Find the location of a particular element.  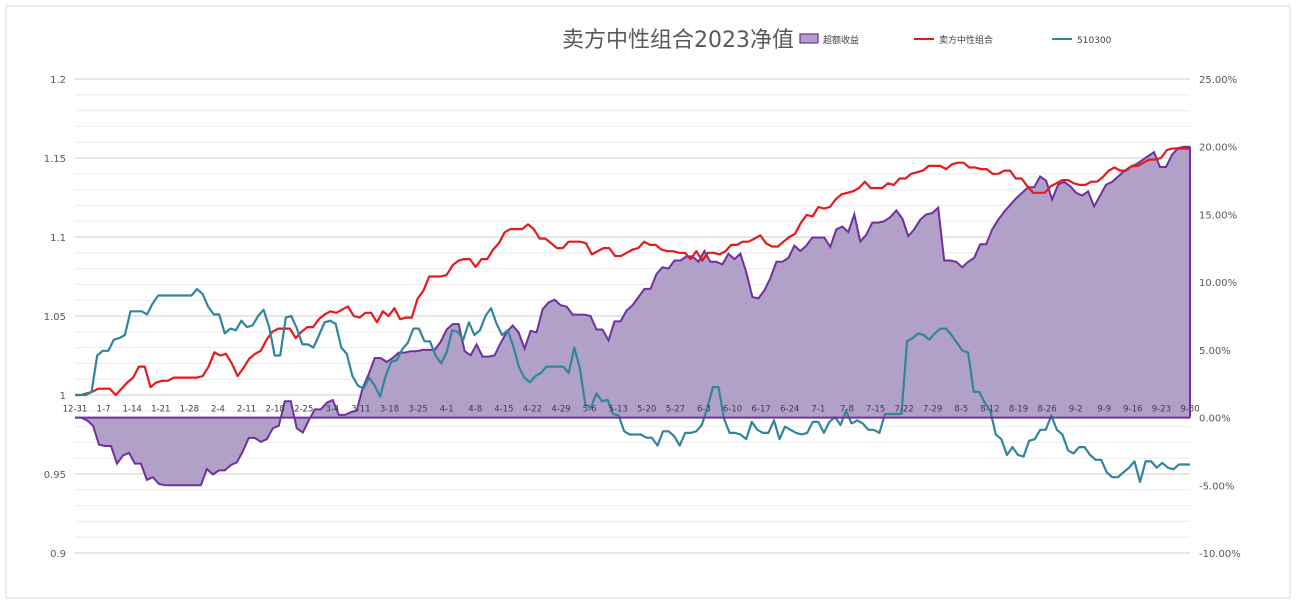

chart-title: 卖方中性组合2023净值 is located at coordinates (678, 40).